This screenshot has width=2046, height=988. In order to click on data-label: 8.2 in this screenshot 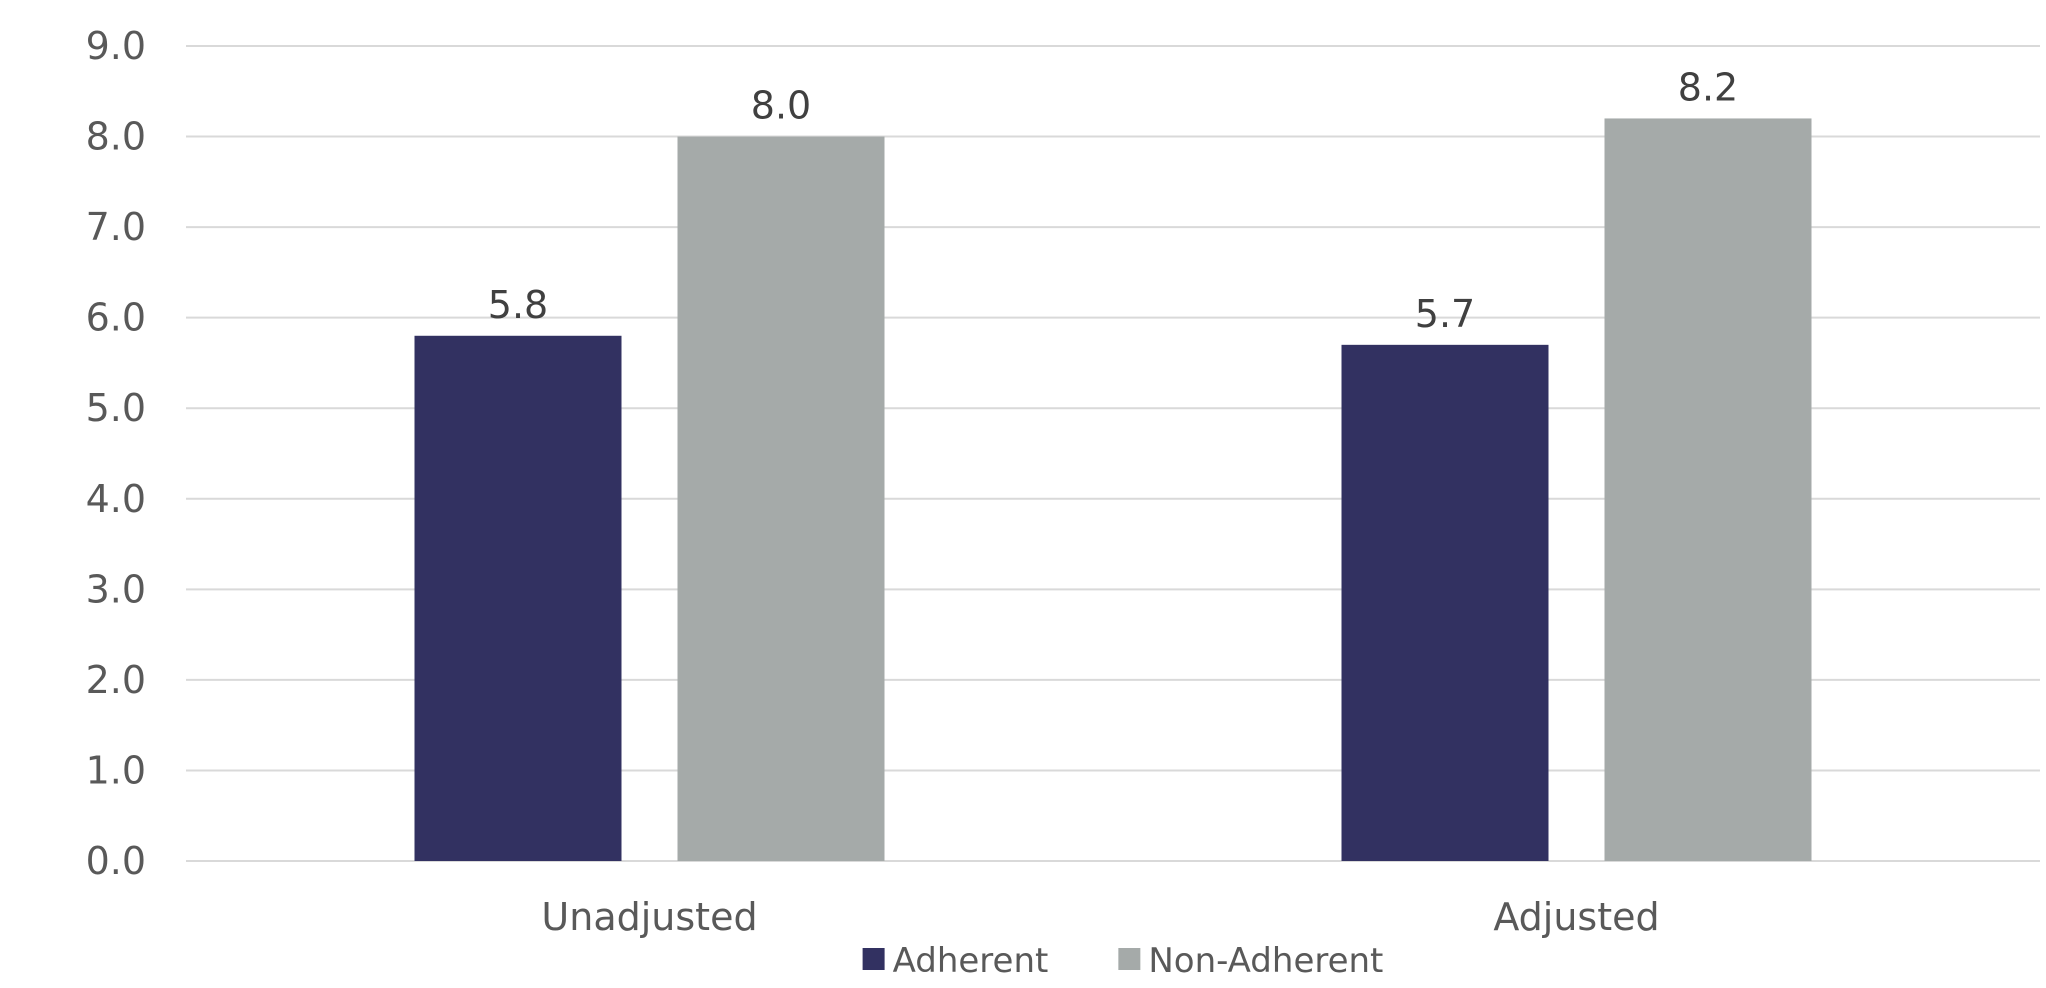, I will do `click(1708, 87)`.